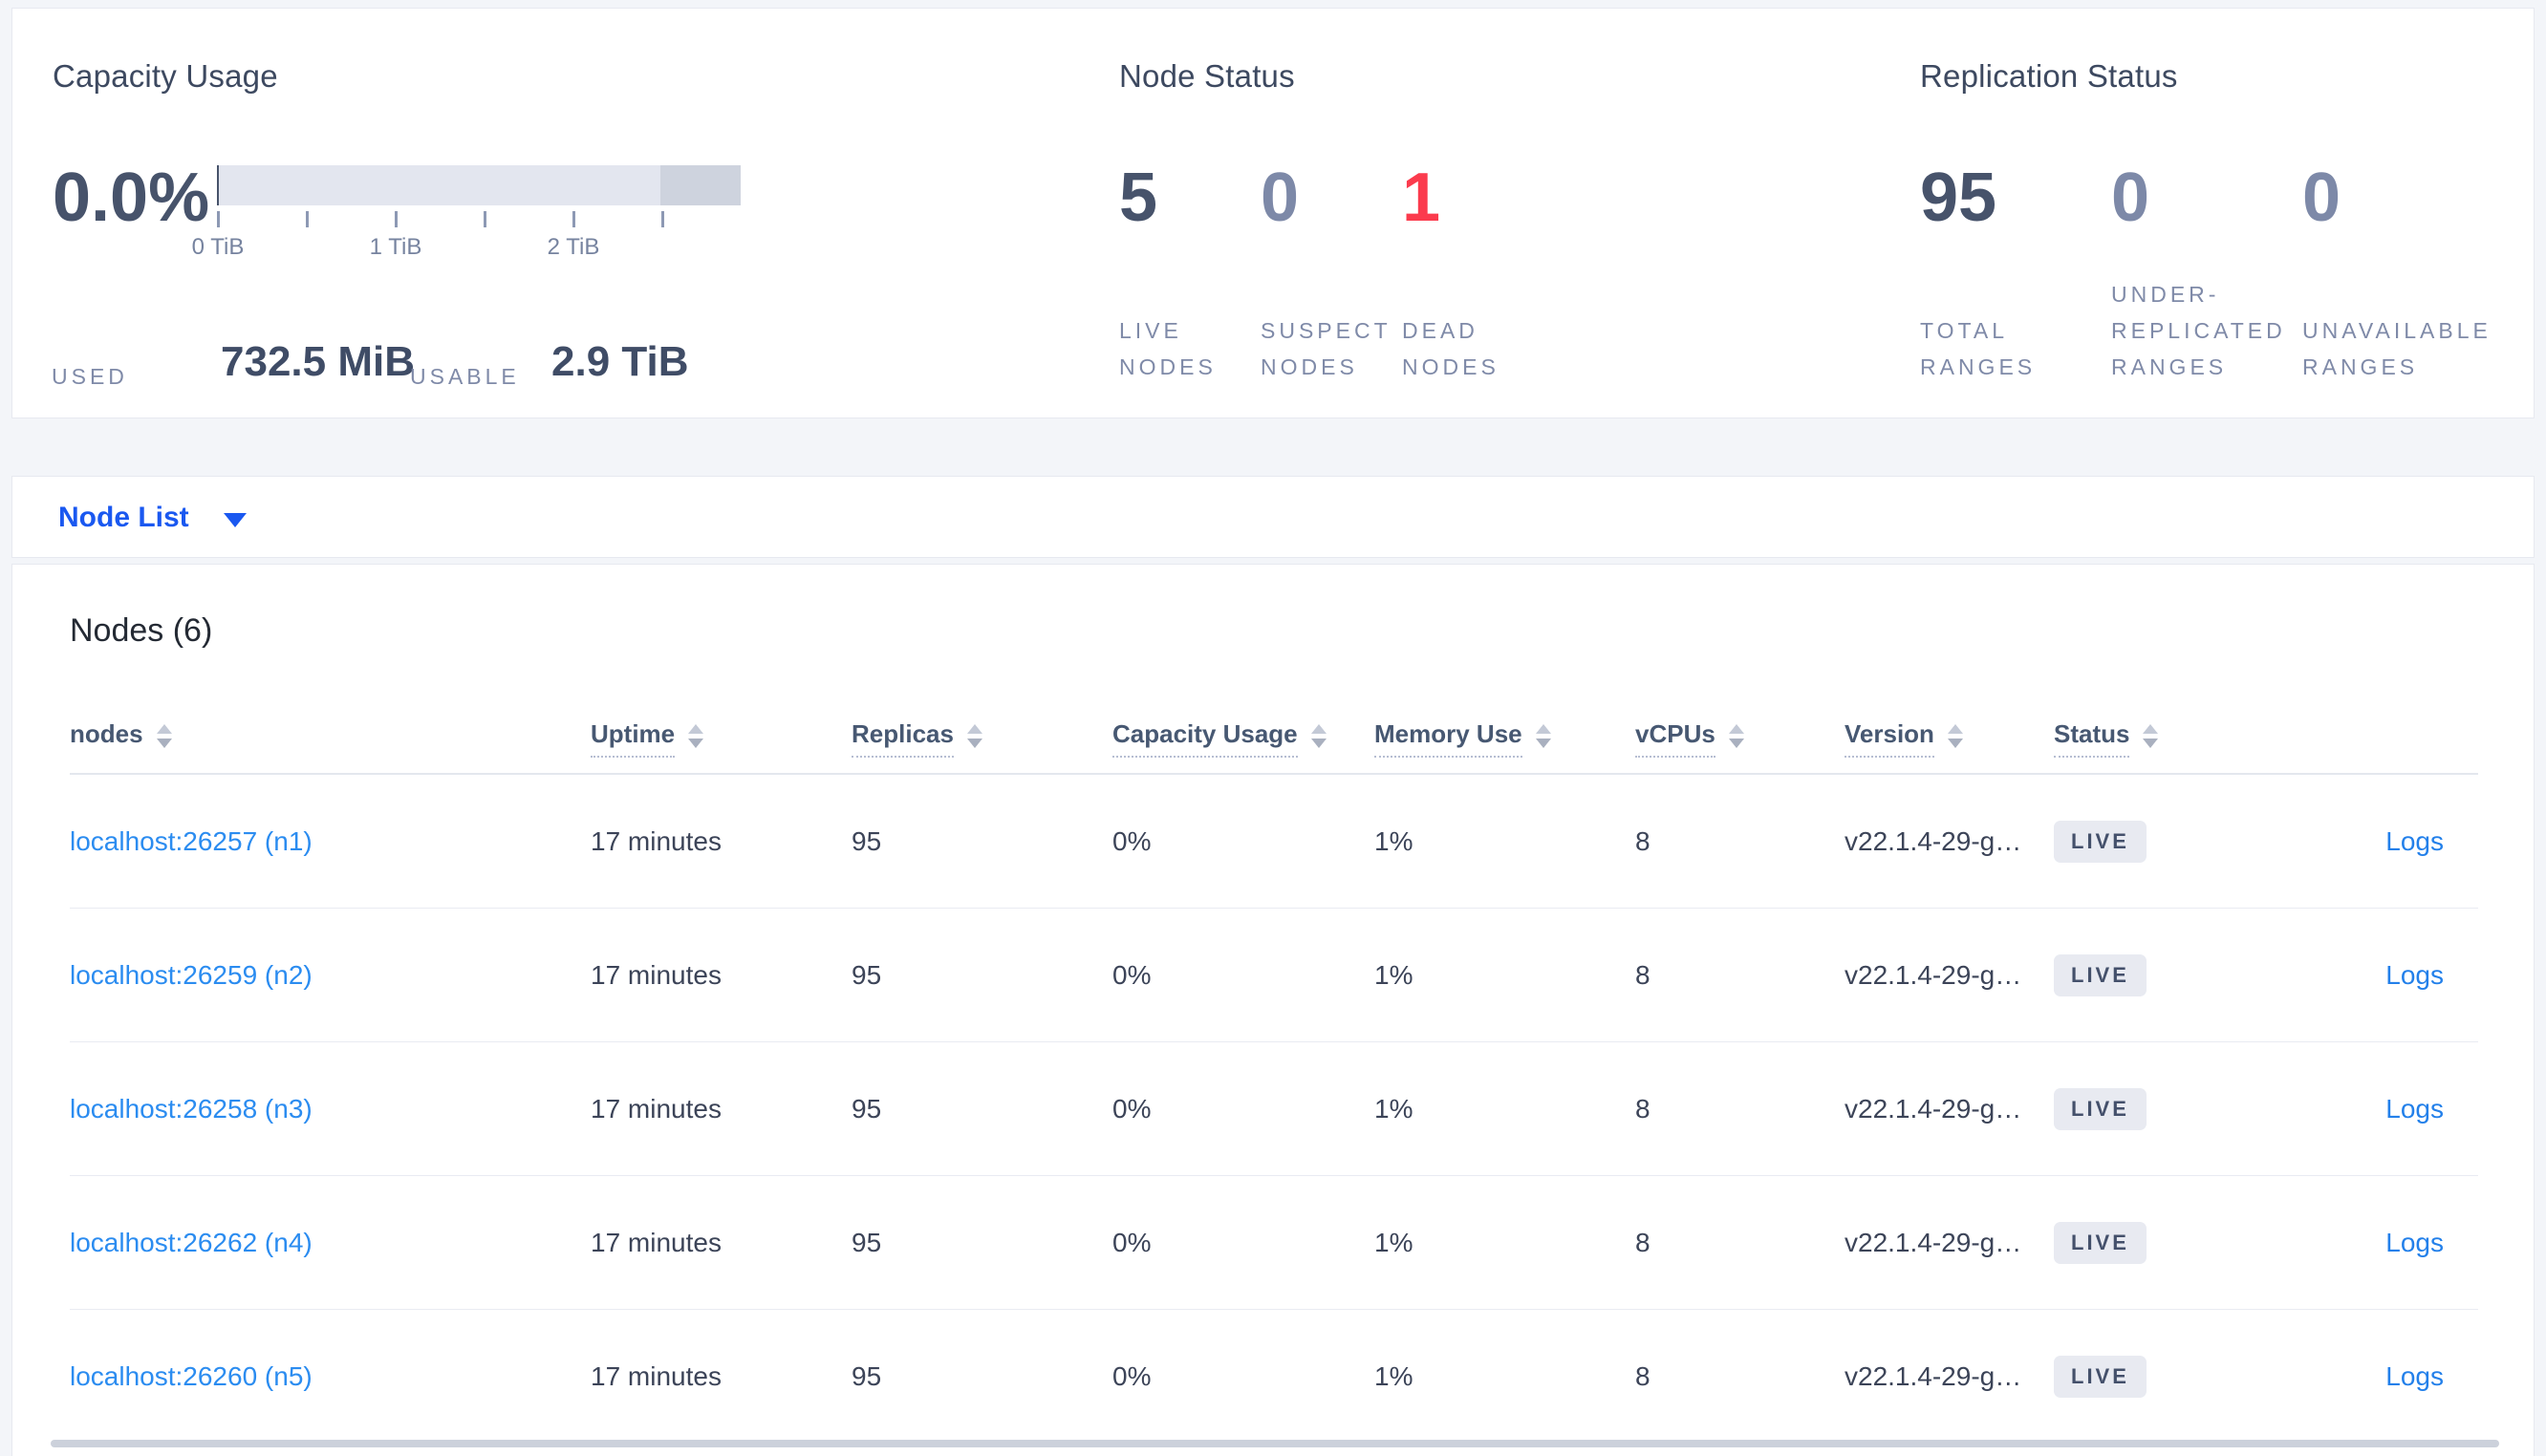 The image size is (2546, 1456). I want to click on nodes-heading: Nodes (6), so click(141, 630).